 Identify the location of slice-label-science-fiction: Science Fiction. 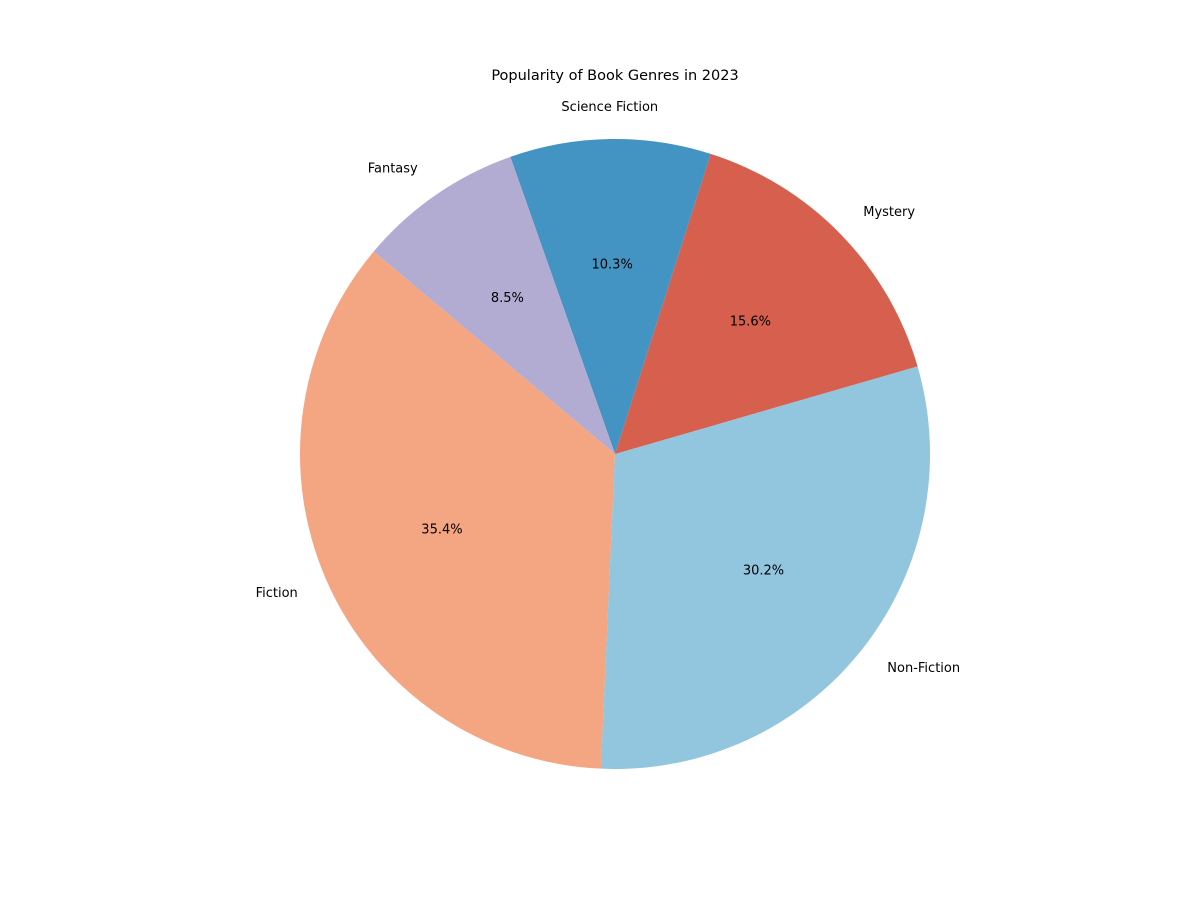
(609, 107).